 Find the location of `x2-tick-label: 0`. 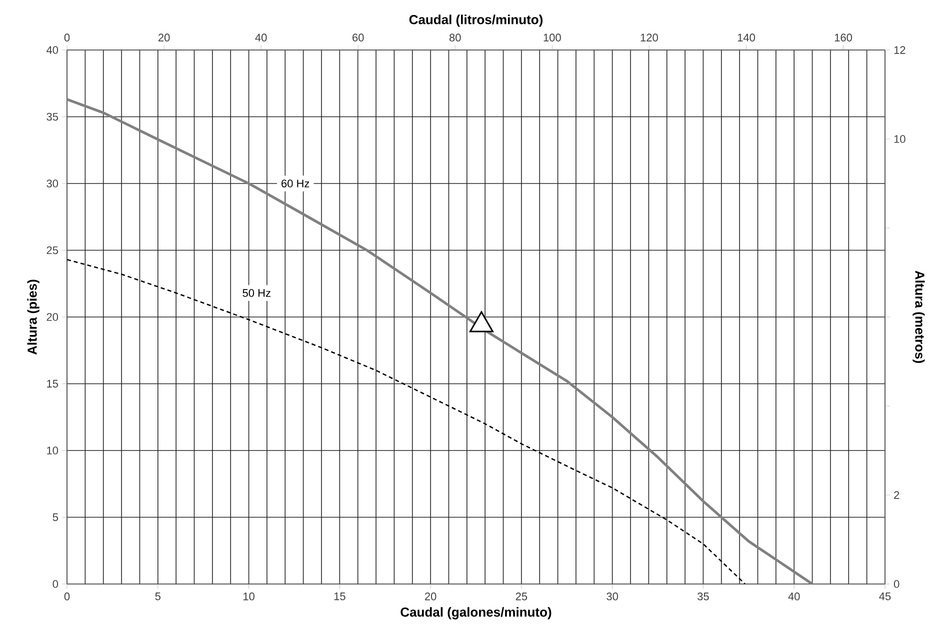

x2-tick-label: 0 is located at coordinates (67, 38).